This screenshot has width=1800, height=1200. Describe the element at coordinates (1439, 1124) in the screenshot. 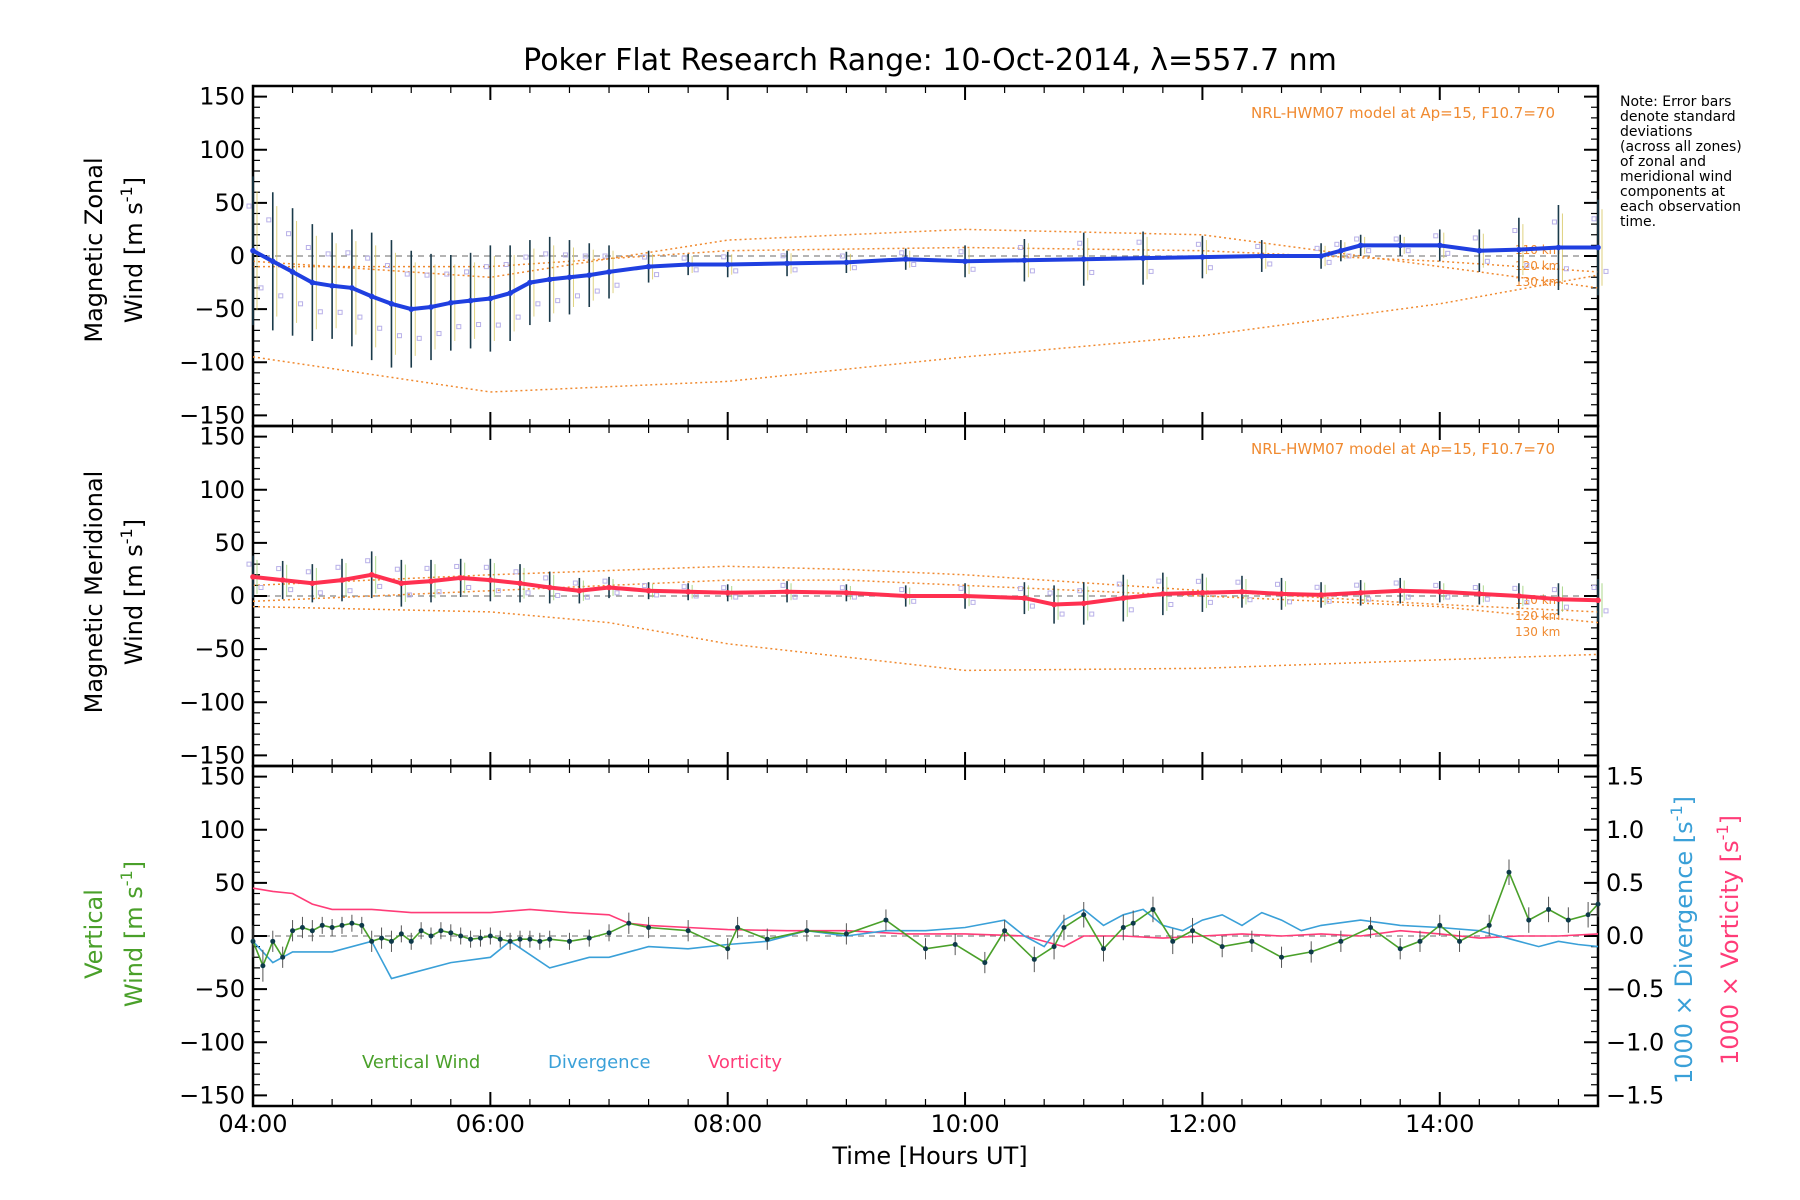

I see `x-tick-label: 14:00` at that location.